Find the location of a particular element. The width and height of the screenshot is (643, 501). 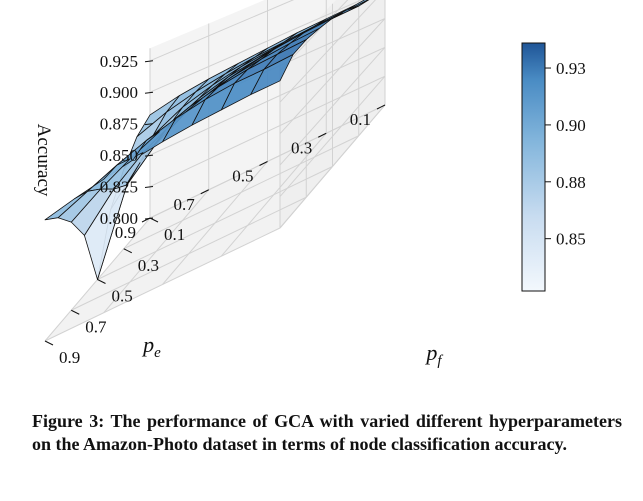

surface-patch is located at coordinates (66, 205).